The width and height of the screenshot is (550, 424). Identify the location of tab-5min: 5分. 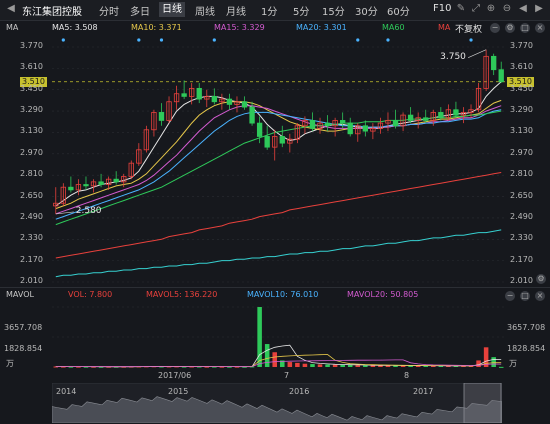
(301, 12).